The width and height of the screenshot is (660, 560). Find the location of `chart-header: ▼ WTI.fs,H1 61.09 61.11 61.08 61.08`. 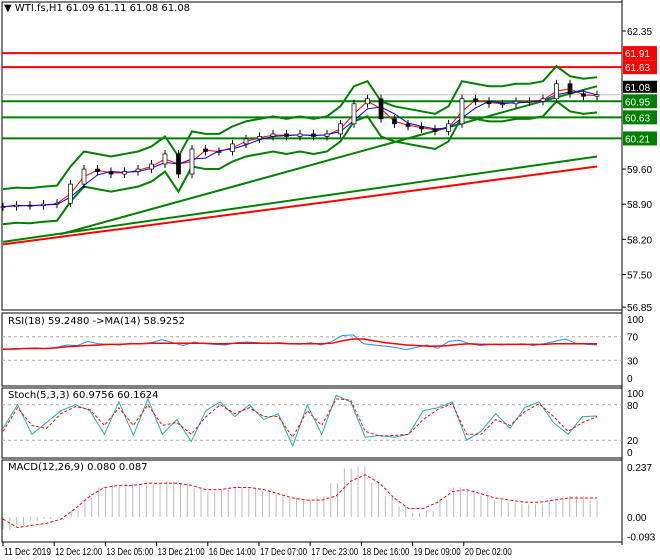

chart-header: ▼ WTI.fs,H1 61.09 61.11 61.08 61.08 is located at coordinates (97, 8).